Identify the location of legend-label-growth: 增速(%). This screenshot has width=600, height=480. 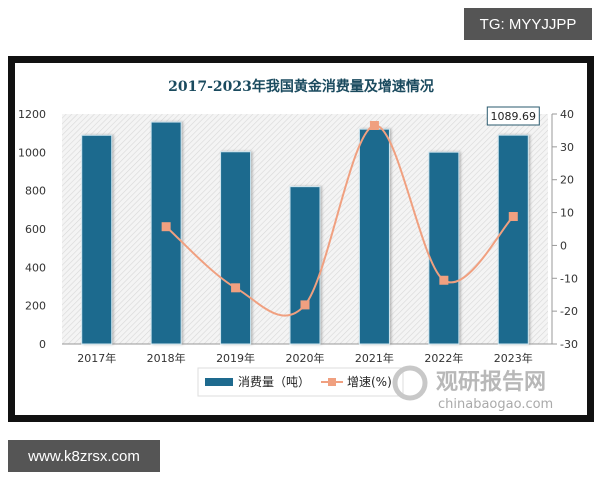
(369, 382).